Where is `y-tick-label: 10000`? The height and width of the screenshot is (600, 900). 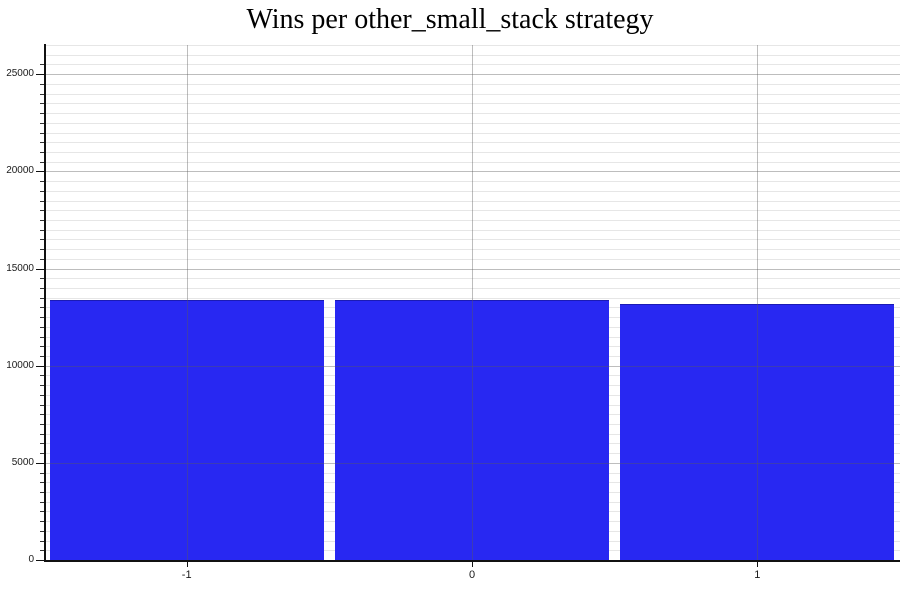
y-tick-label: 10000 is located at coordinates (20, 365).